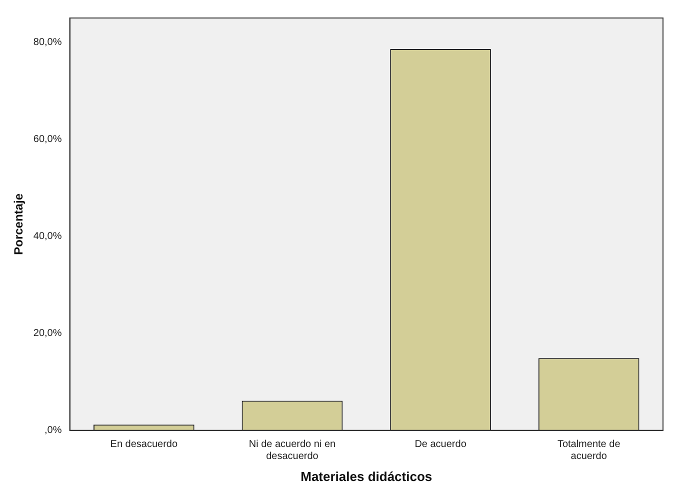 The height and width of the screenshot is (497, 679). Describe the element at coordinates (47, 140) in the screenshot. I see `y-tick-label: 60,0%` at that location.